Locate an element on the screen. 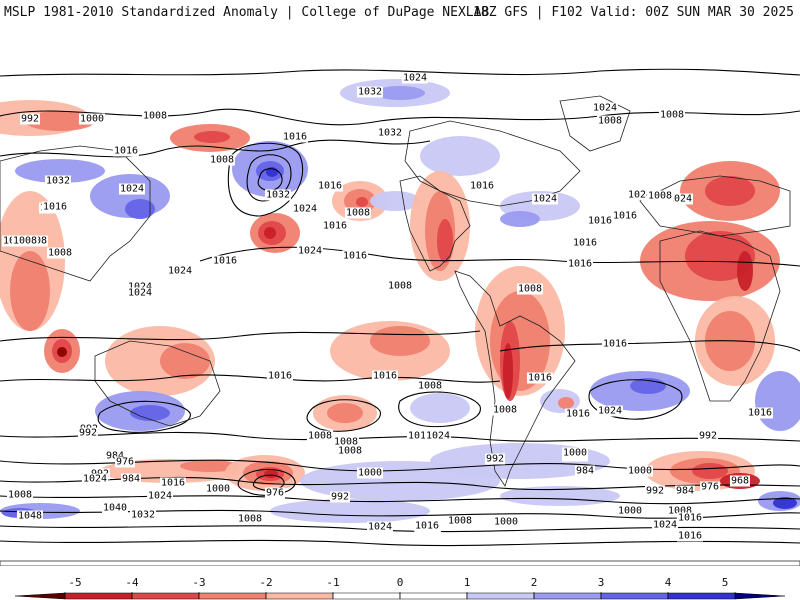 Image resolution: width=800 pixels, height=600 pixels. isobar-label: 1040 is located at coordinates (115, 508).